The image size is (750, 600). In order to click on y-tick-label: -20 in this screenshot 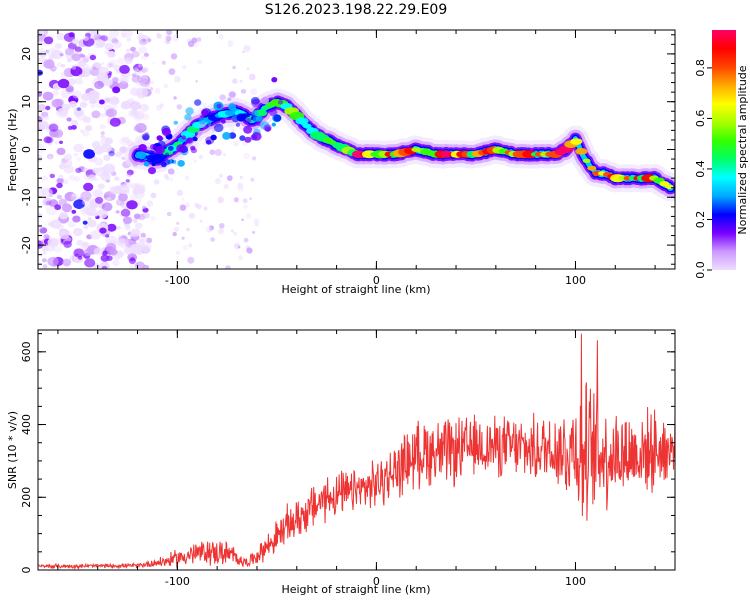, I will do `click(26, 245)`.